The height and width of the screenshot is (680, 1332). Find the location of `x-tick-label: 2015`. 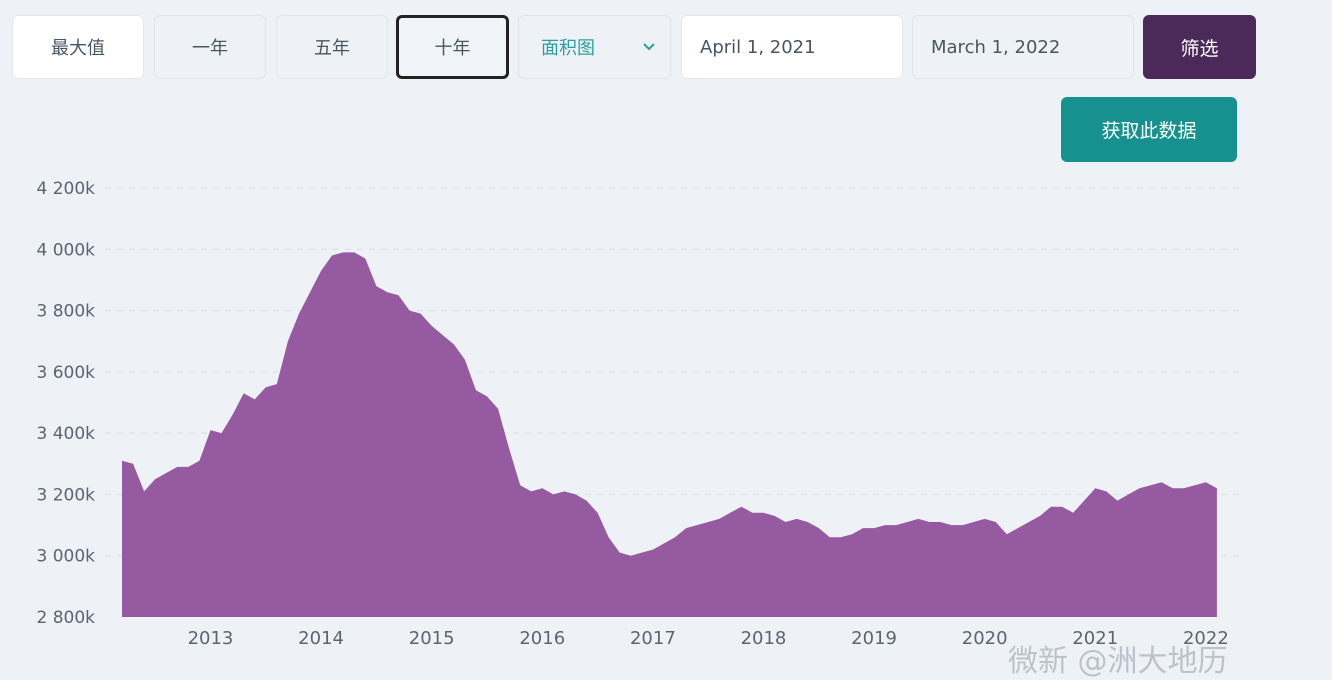

x-tick-label: 2015 is located at coordinates (432, 638).